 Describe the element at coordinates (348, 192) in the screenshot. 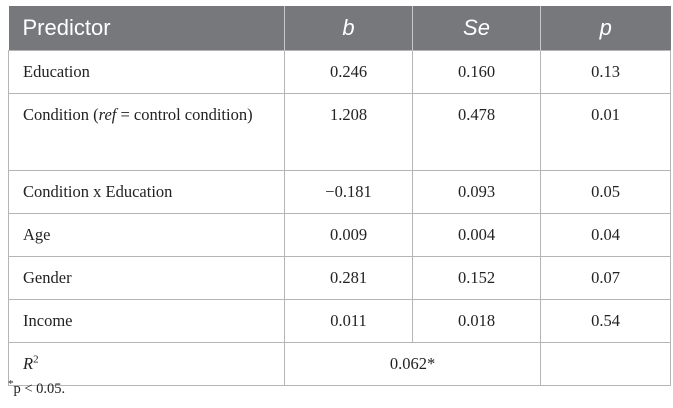

I see `cell-b: −0.181` at that location.